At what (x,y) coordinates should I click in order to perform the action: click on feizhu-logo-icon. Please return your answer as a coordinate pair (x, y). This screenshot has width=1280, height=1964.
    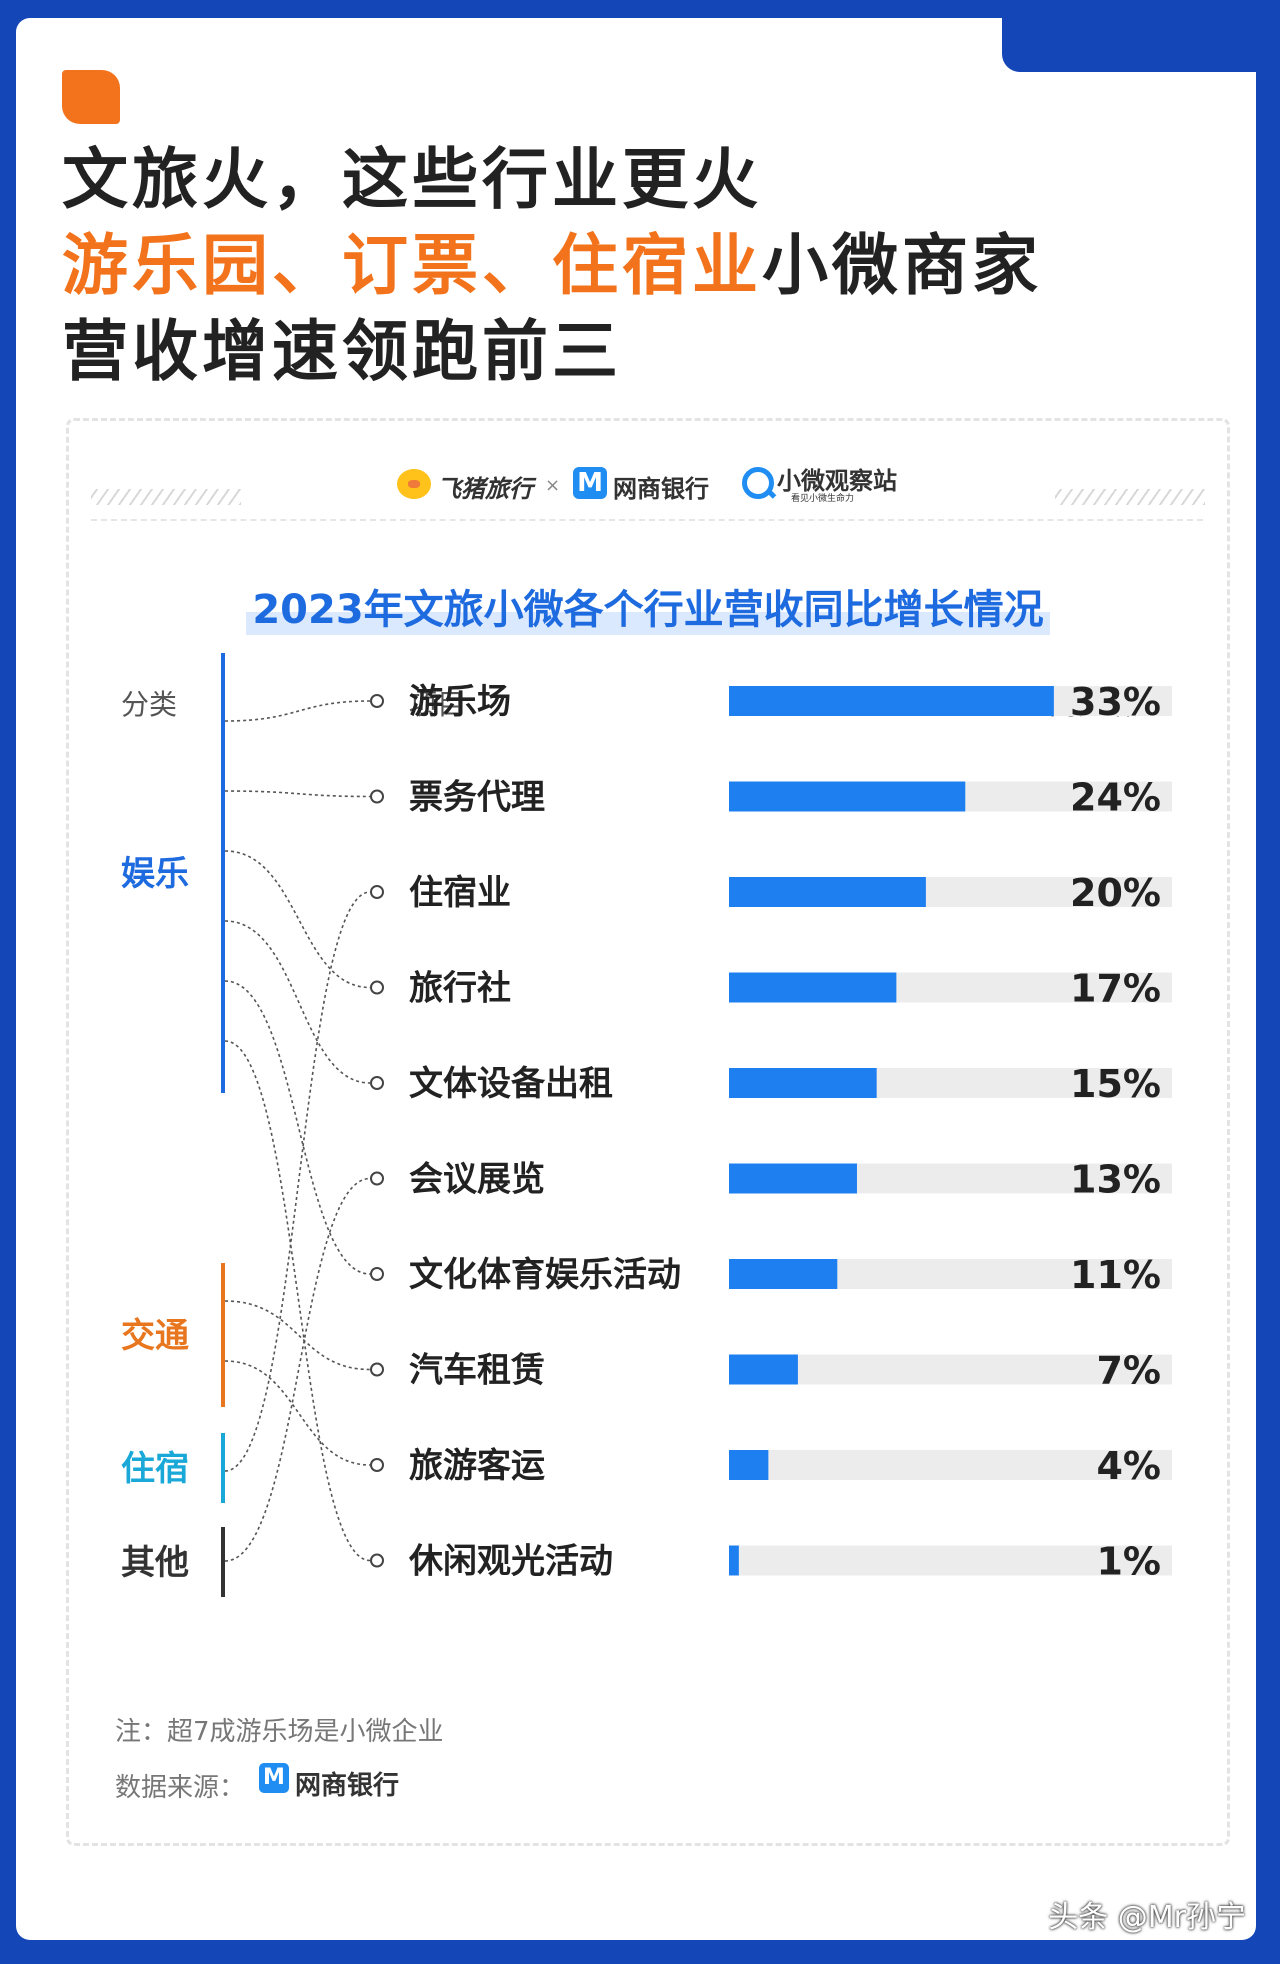
    Looking at the image, I should click on (414, 484).